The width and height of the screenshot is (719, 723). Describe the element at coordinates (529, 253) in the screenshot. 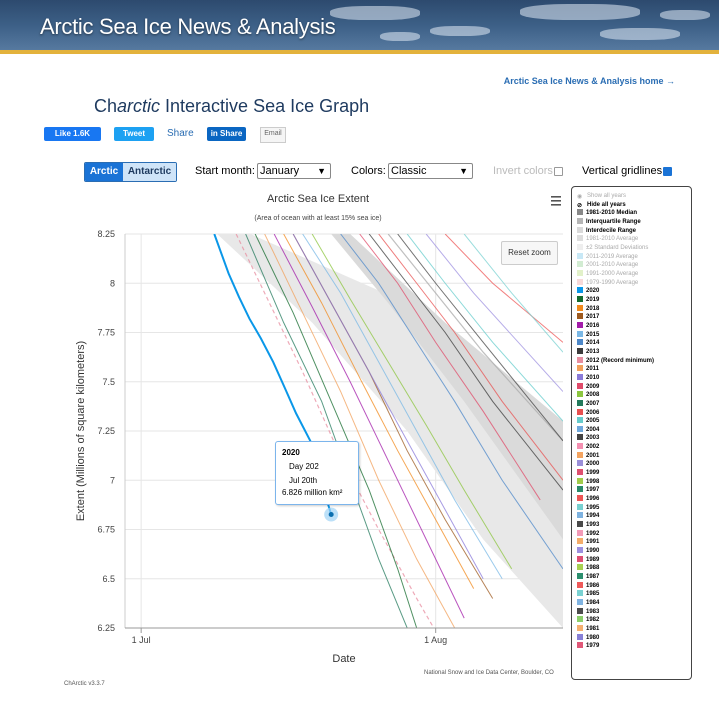

I see `reset-zoom-button: Reset zoom` at that location.